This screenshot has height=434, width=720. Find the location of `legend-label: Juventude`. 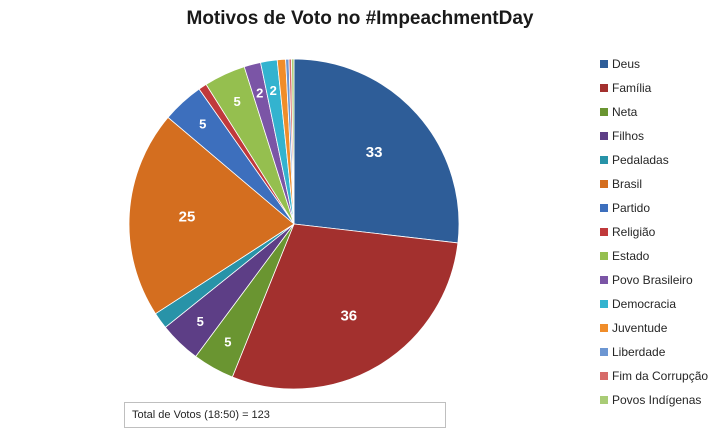

legend-label: Juventude is located at coordinates (640, 328).